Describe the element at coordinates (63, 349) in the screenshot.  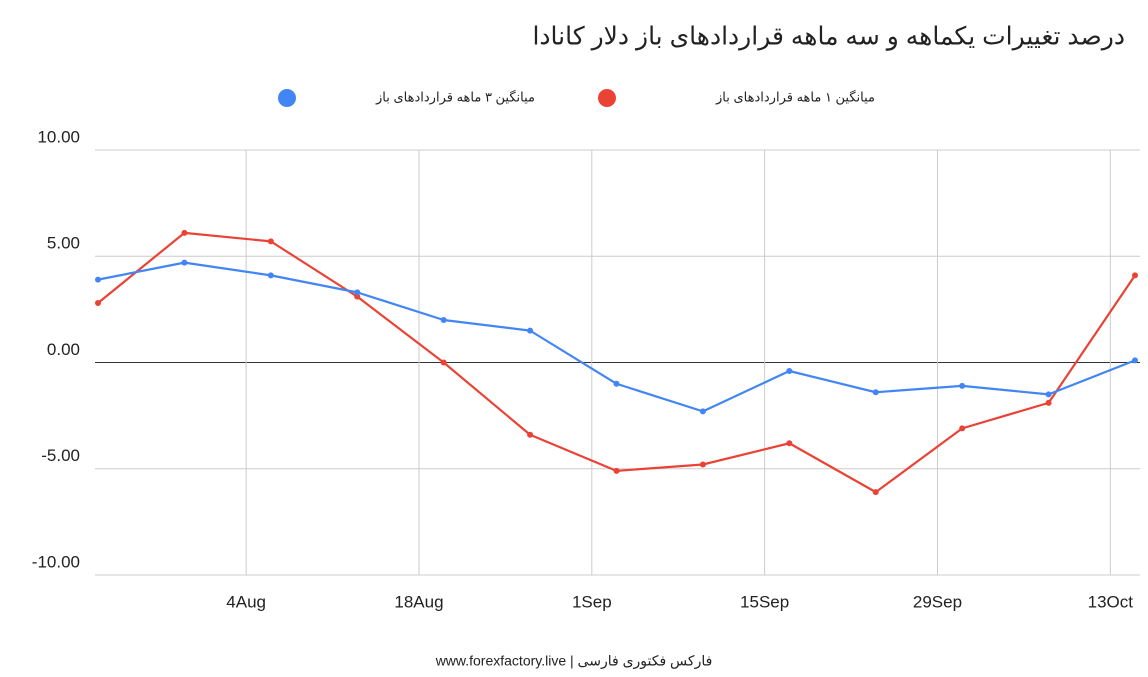
I see `y-tick-label: 0.00` at that location.